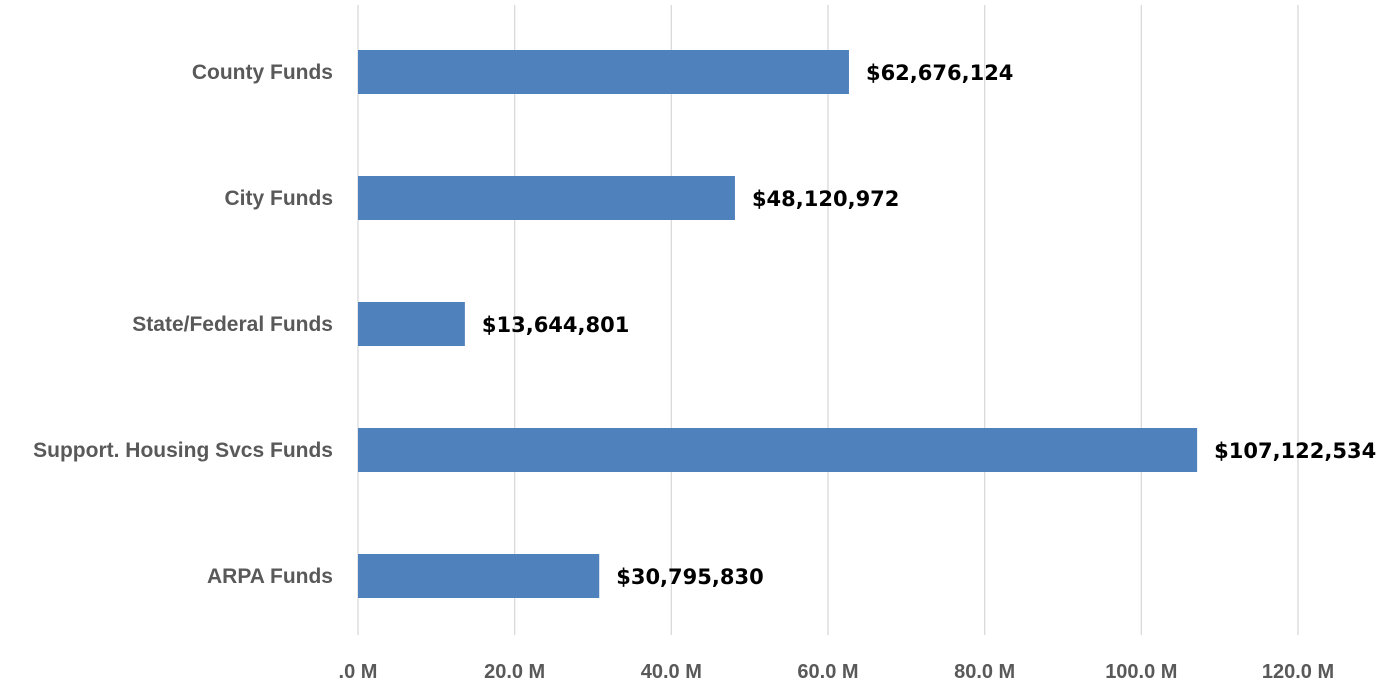 The height and width of the screenshot is (684, 1385). What do you see at coordinates (279, 198) in the screenshot?
I see `category-label: City Funds` at bounding box center [279, 198].